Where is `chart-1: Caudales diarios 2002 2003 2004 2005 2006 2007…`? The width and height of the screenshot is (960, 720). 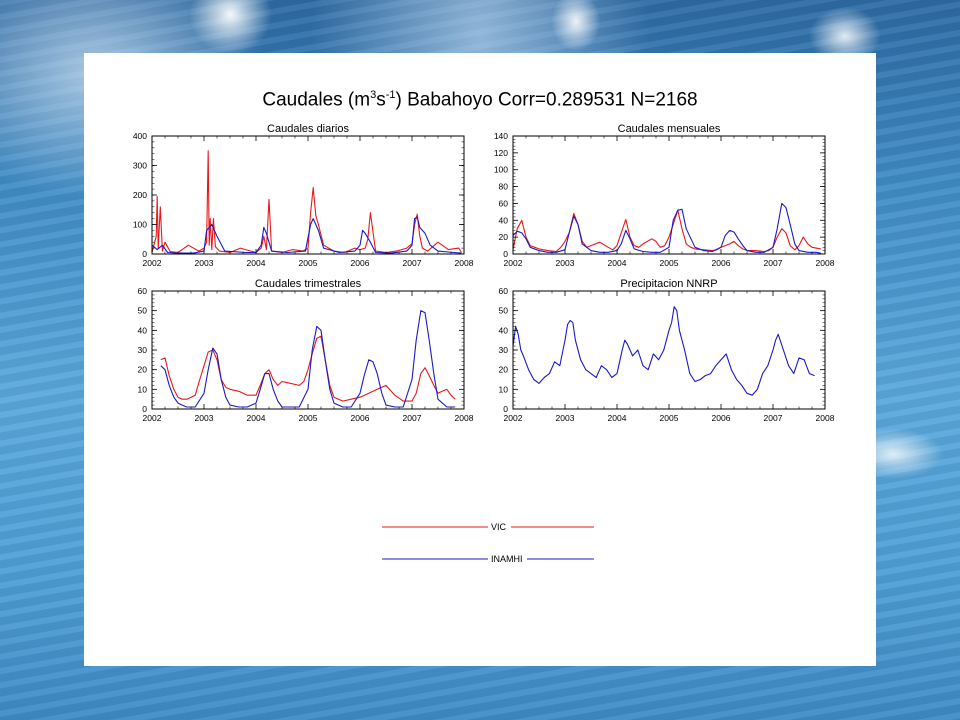
chart-1: Caudales diarios 2002 2003 2004 2005 2006 2007… is located at coordinates (303, 195).